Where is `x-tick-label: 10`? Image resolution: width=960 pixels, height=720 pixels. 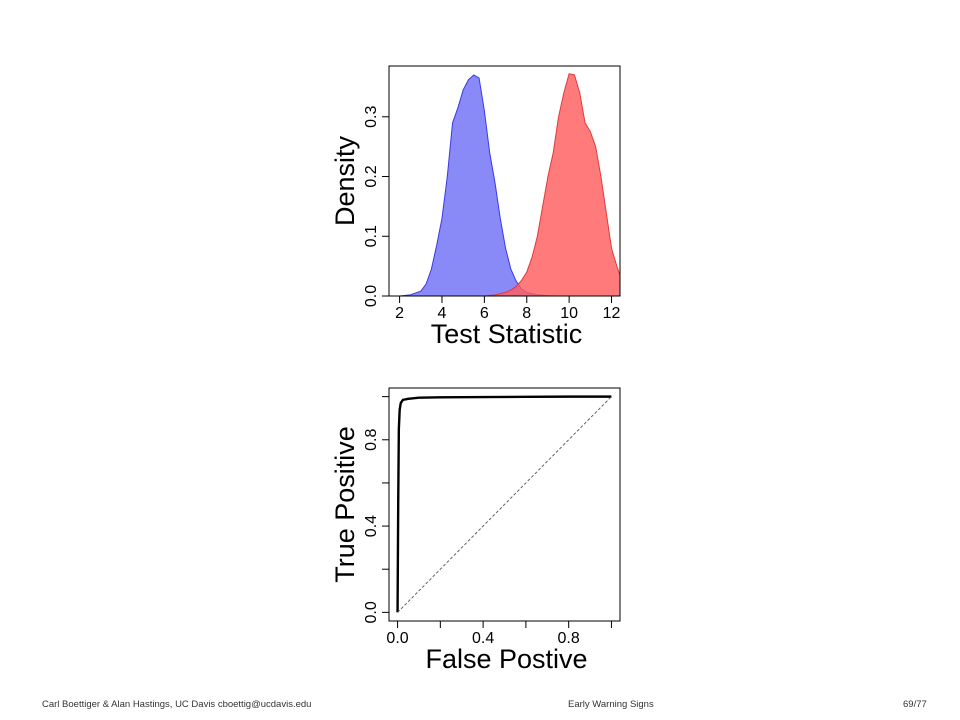
x-tick-label: 10 is located at coordinates (569, 313).